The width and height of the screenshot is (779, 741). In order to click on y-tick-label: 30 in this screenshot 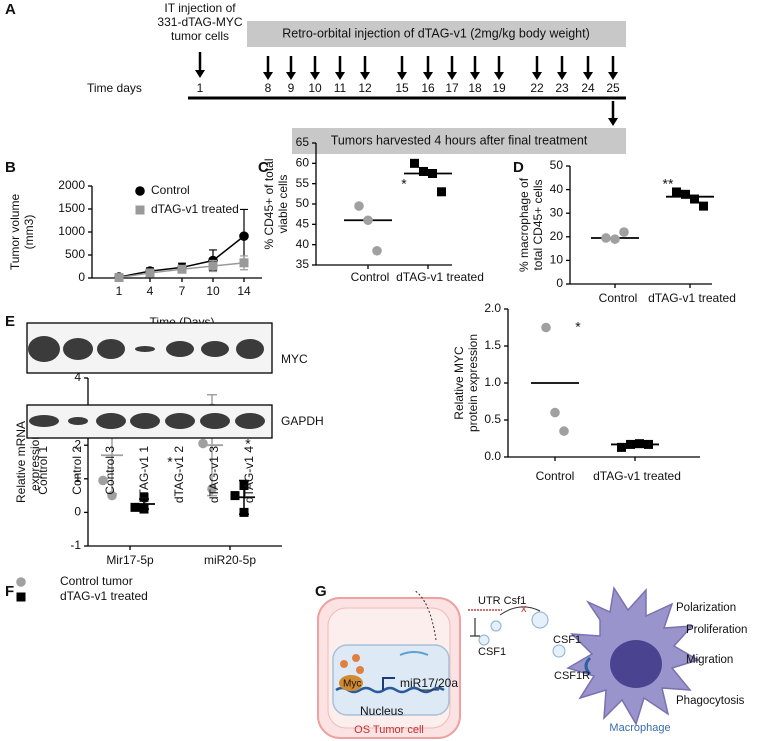, I will do `click(557, 212)`.